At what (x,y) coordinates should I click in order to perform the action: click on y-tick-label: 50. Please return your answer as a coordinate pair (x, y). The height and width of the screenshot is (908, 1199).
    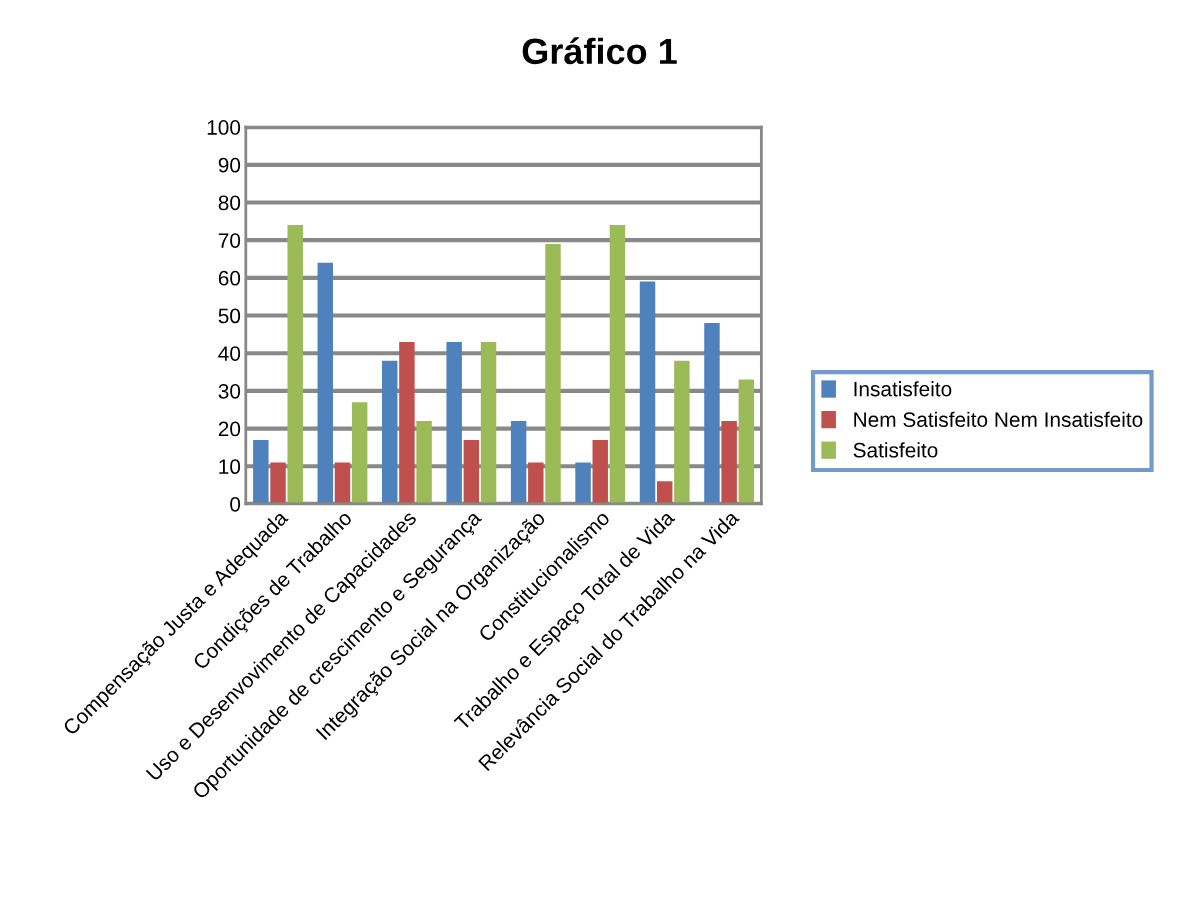
    Looking at the image, I should click on (229, 316).